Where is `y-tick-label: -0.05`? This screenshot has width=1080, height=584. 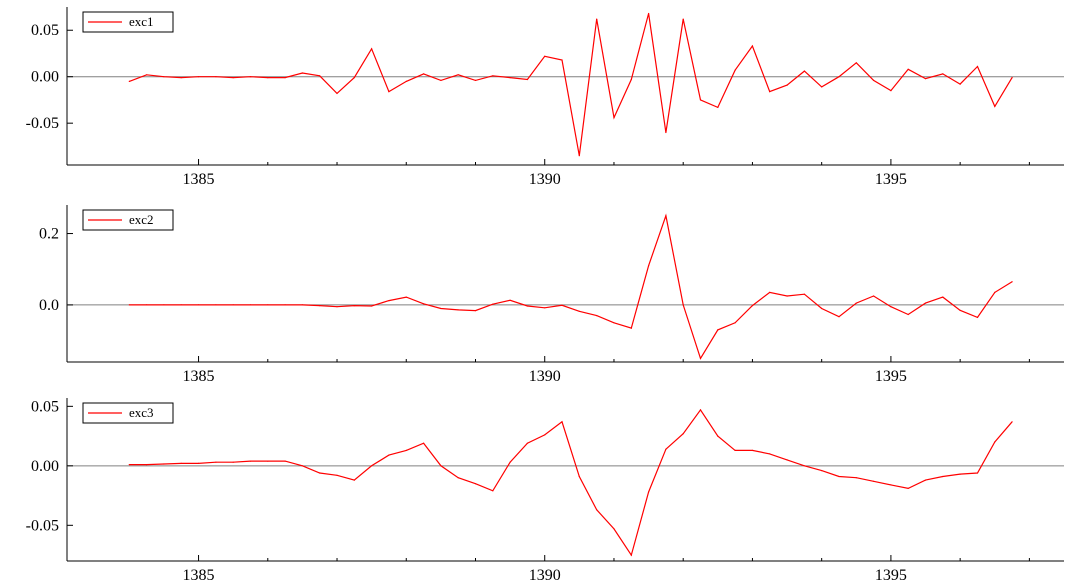 y-tick-label: -0.05 is located at coordinates (42, 525).